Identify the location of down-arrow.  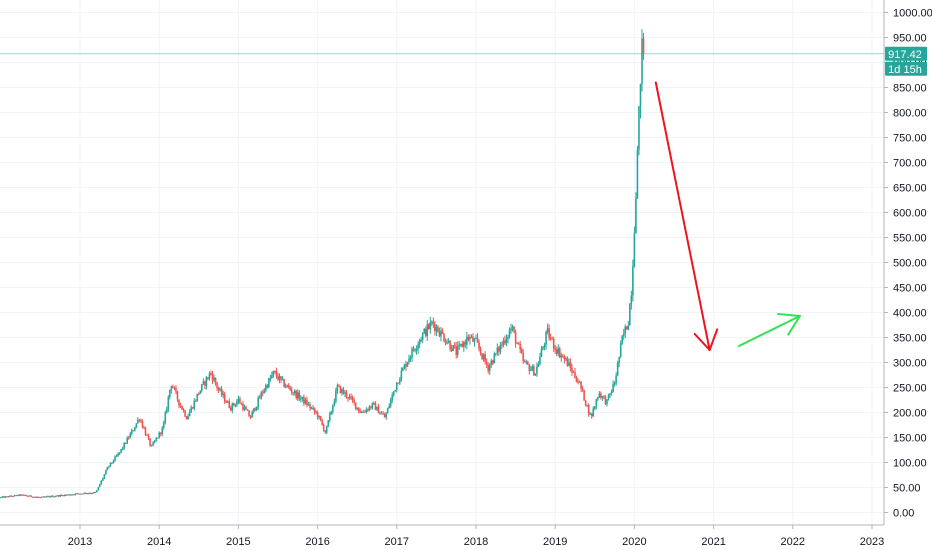
(686, 216).